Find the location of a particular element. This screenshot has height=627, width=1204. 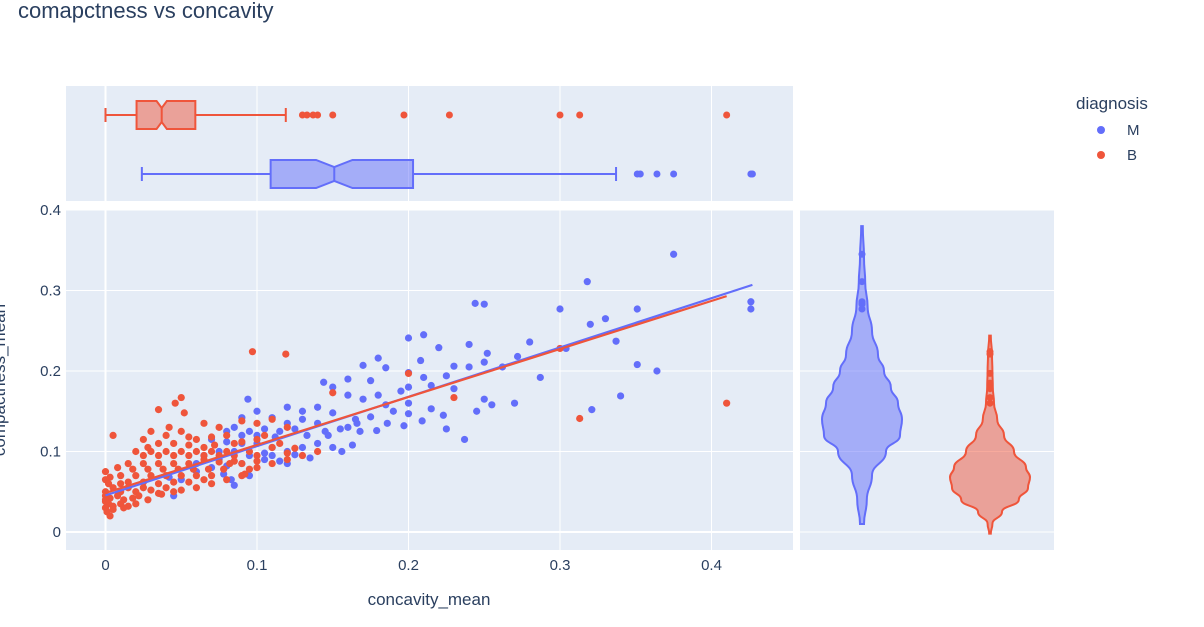

violin-body is located at coordinates (990, 434).